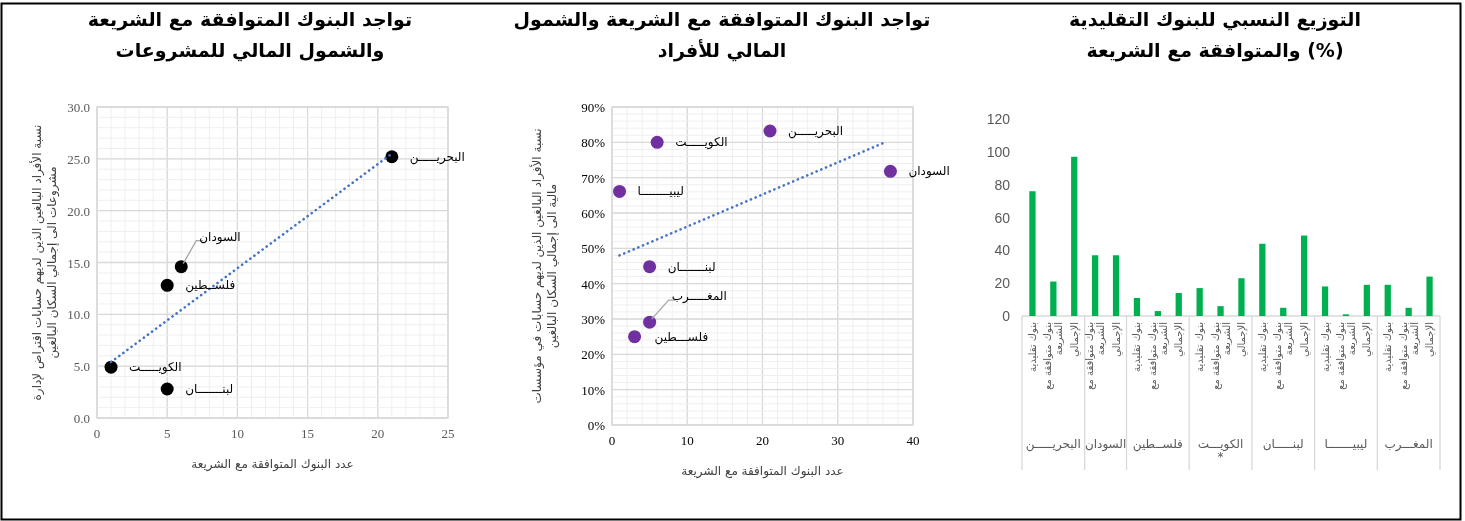 This screenshot has width=1465, height=521. Describe the element at coordinates (210, 286) in the screenshot. I see `annotation: فلســطين` at that location.